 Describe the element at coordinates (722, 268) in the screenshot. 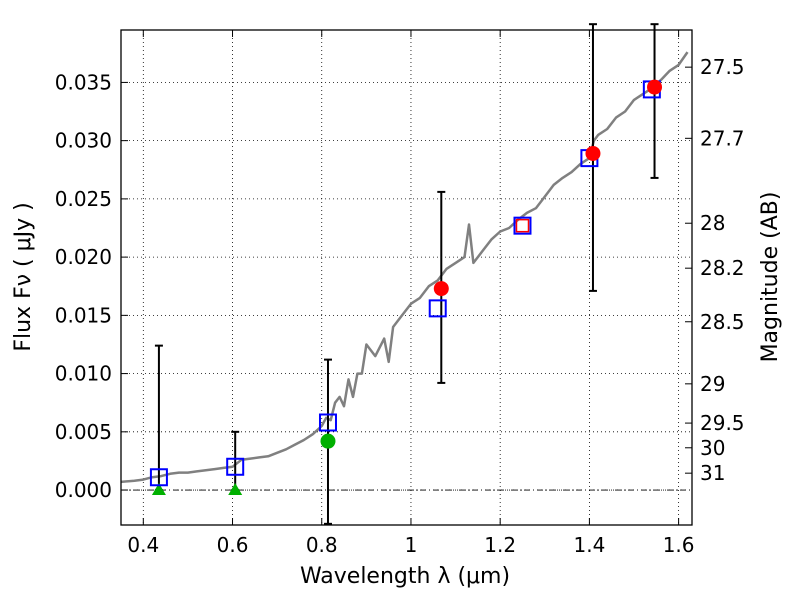

I see `magnitude-tick-label: 28.2` at that location.